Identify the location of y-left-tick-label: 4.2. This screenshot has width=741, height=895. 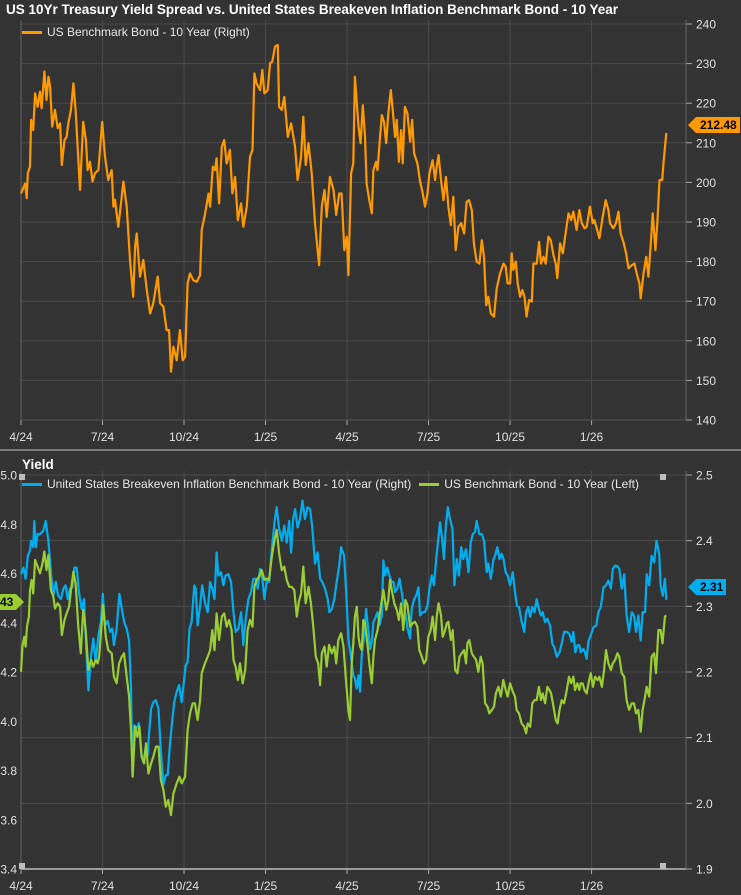
(8, 673).